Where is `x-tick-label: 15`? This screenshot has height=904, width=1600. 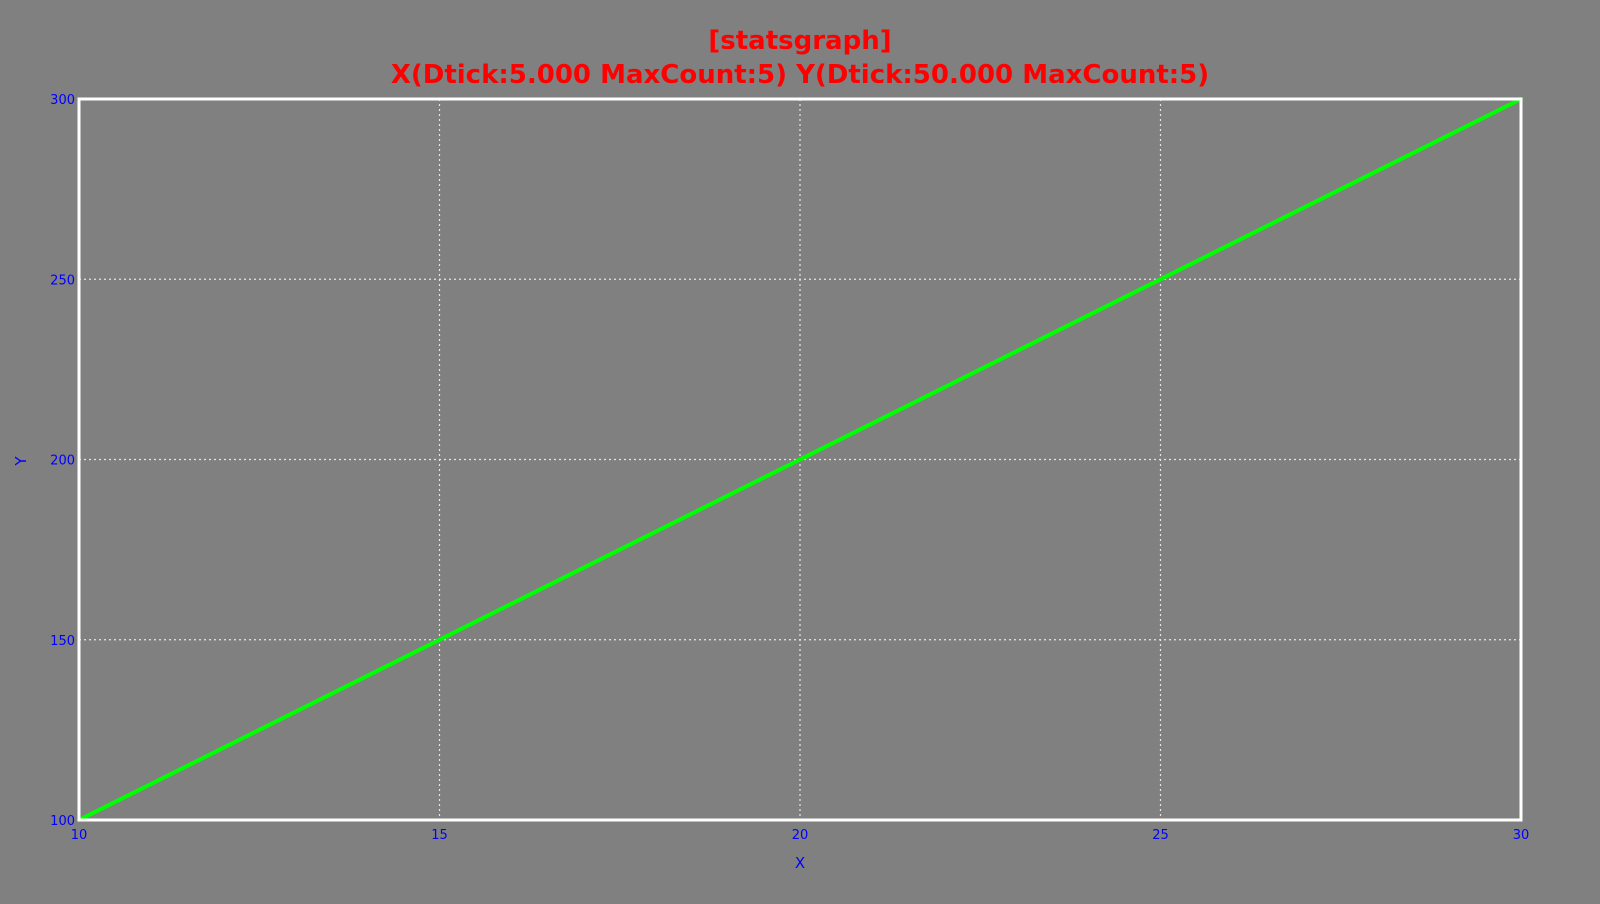
x-tick-label: 15 is located at coordinates (439, 835).